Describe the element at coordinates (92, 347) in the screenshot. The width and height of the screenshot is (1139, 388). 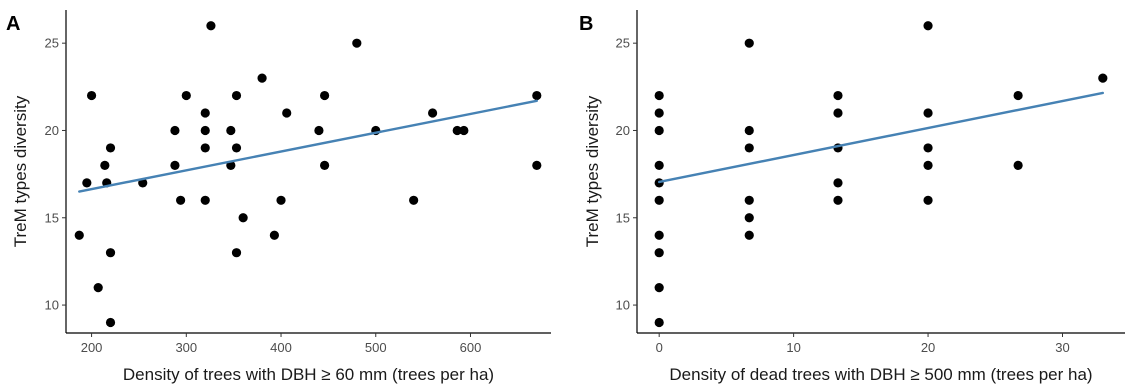
I see `x-tick-label: 200` at that location.